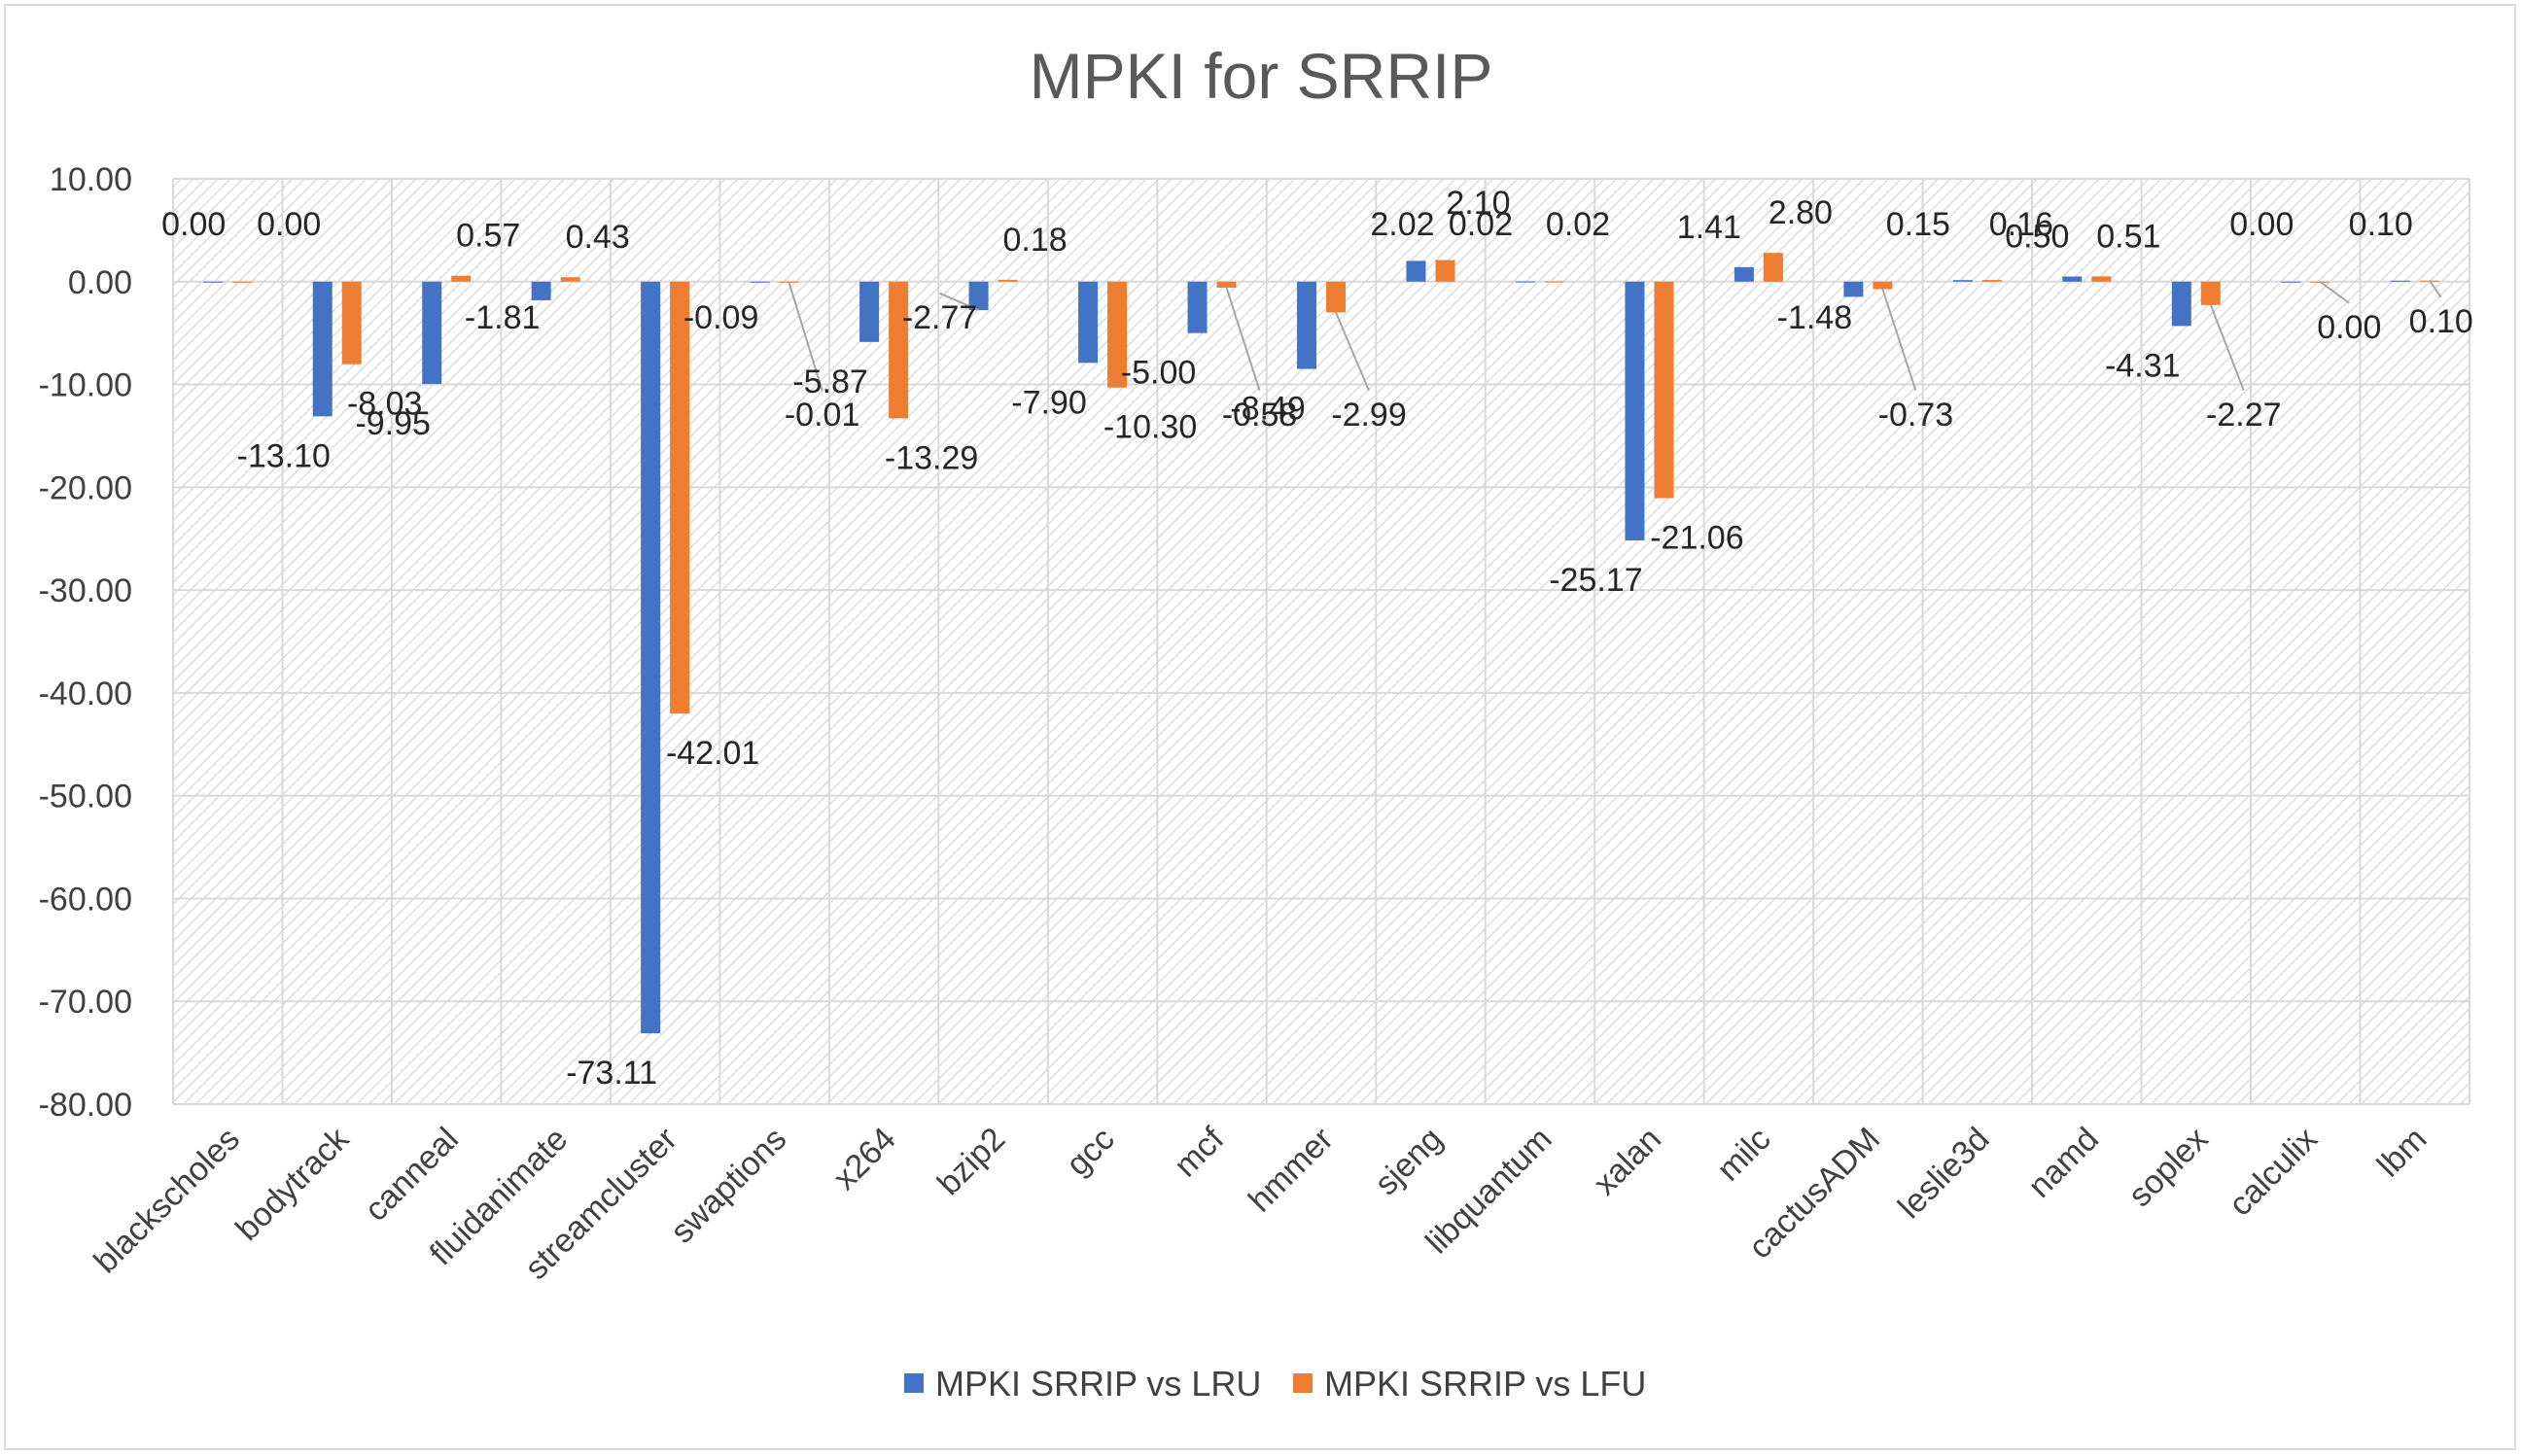 This screenshot has width=2522, height=1456. What do you see at coordinates (2143, 365) in the screenshot?
I see `data-label: -4.31` at bounding box center [2143, 365].